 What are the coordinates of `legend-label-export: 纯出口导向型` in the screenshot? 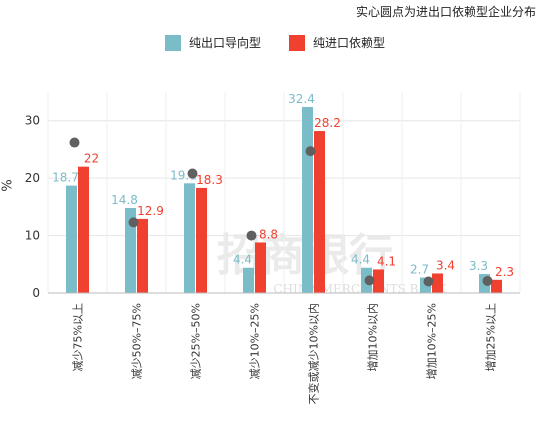 It's located at (224, 43).